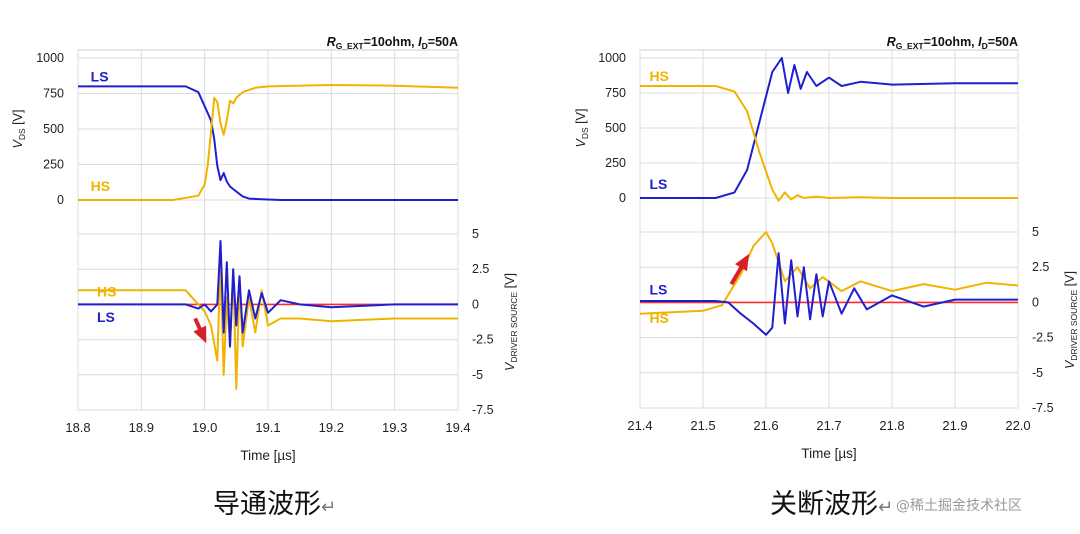 The height and width of the screenshot is (534, 1080). Describe the element at coordinates (204, 427) in the screenshot. I see `turn-on-x-tick-label: 19.0` at that location.